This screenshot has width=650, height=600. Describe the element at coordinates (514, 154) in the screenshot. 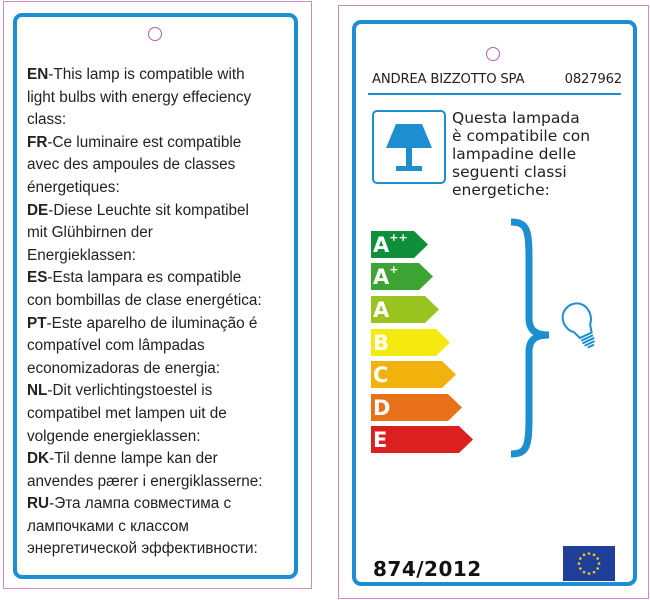

I see `info-line: lampadine delle` at that location.